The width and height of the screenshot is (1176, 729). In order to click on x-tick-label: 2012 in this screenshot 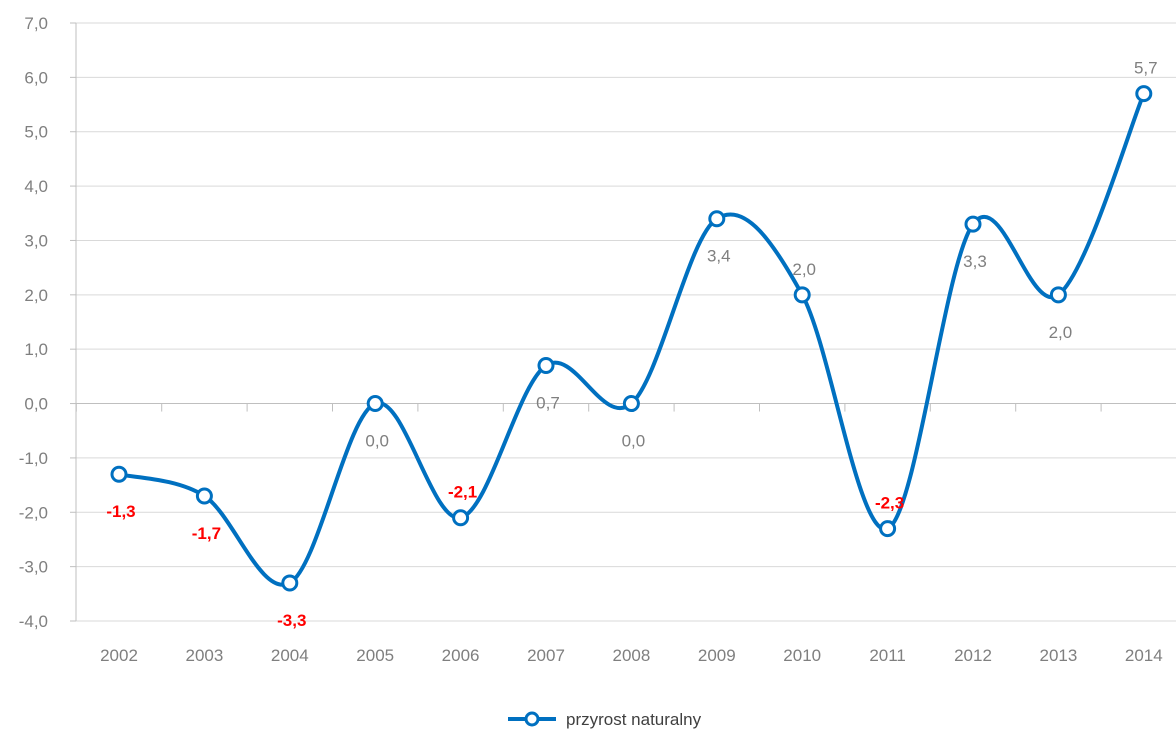, I will do `click(973, 655)`.